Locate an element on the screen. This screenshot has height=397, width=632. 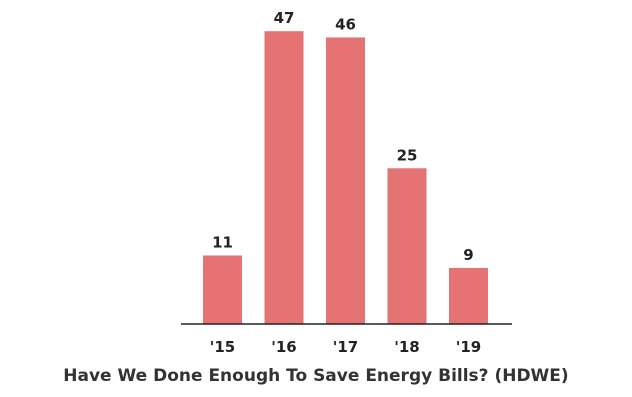
value-label-0: 11 is located at coordinates (222, 242).